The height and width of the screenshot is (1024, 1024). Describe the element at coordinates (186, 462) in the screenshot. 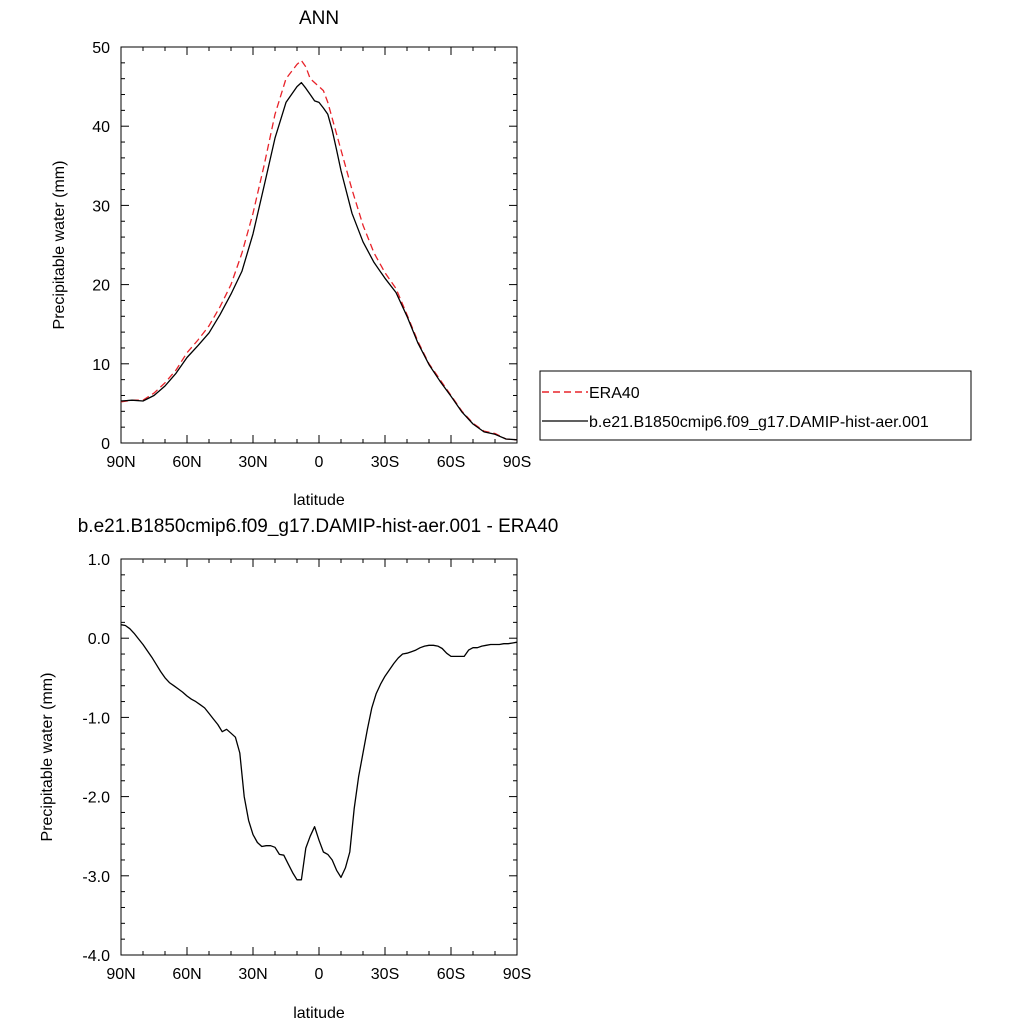

I see `top-x-tick-label: 60N` at that location.